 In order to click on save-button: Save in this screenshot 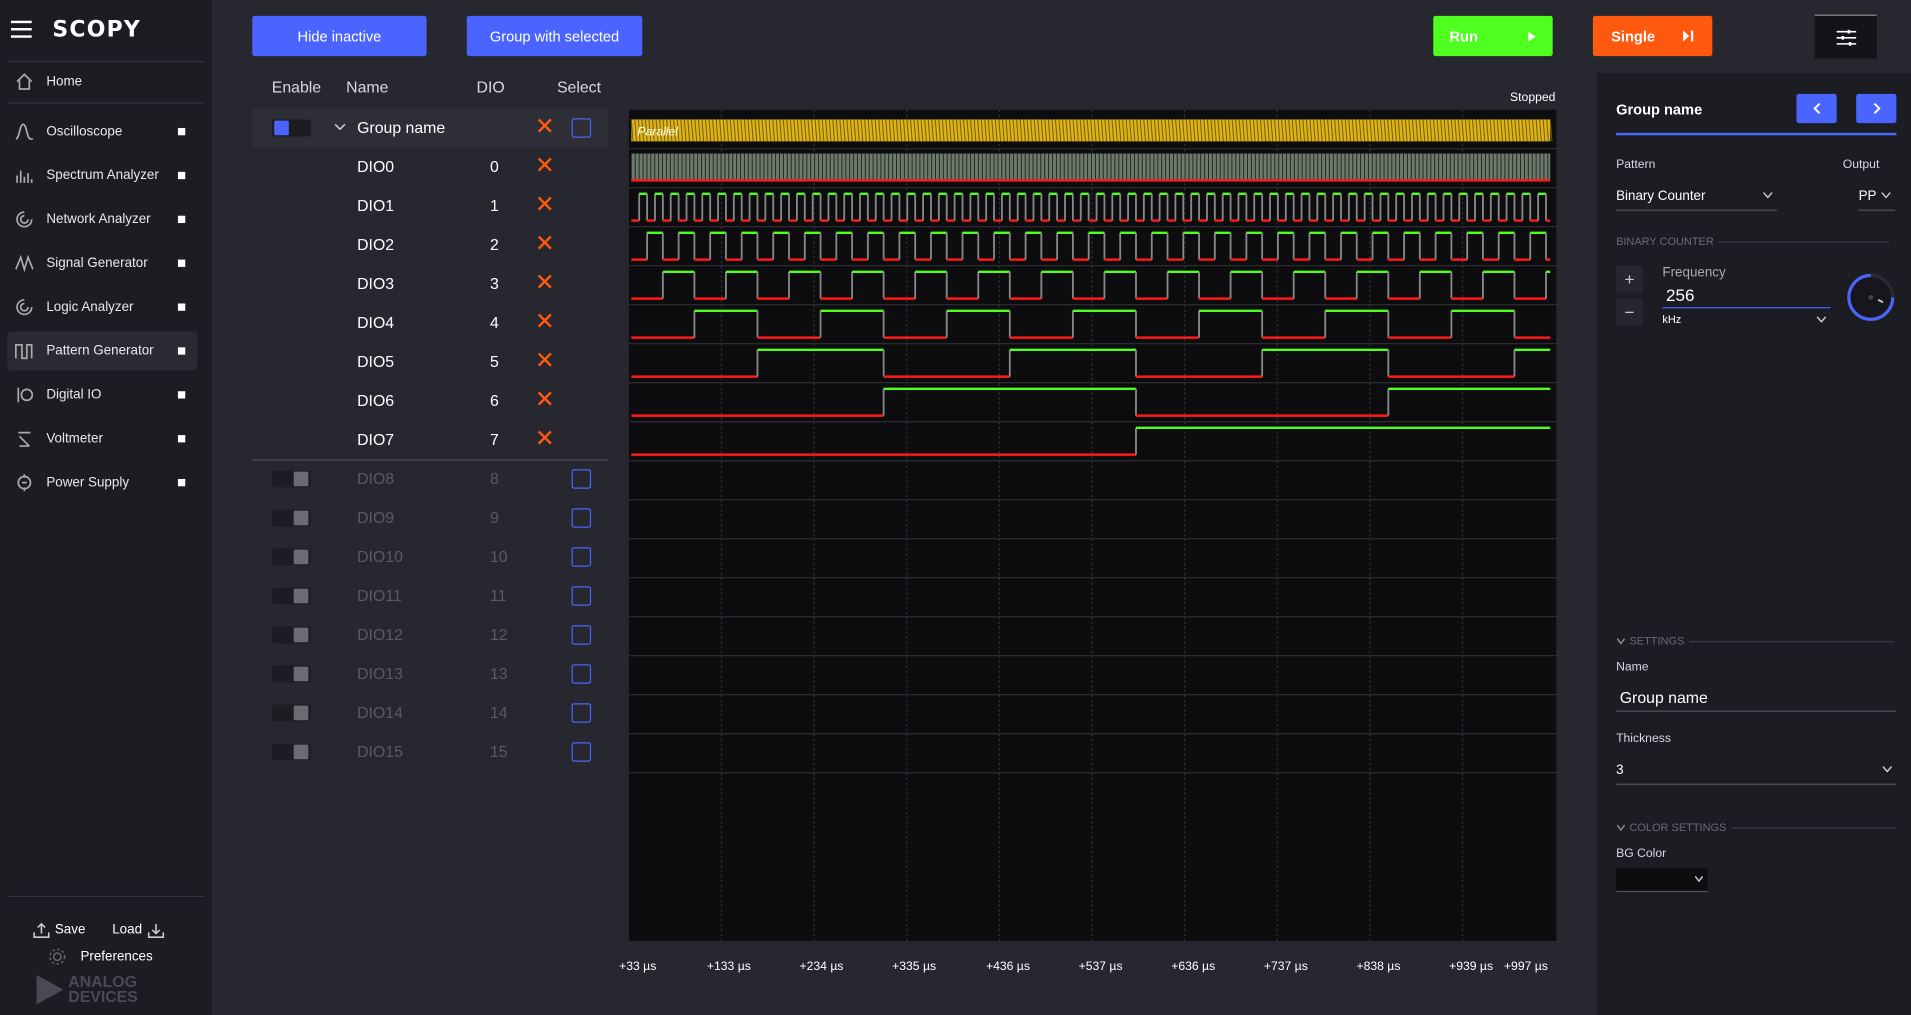, I will do `click(59, 930)`.